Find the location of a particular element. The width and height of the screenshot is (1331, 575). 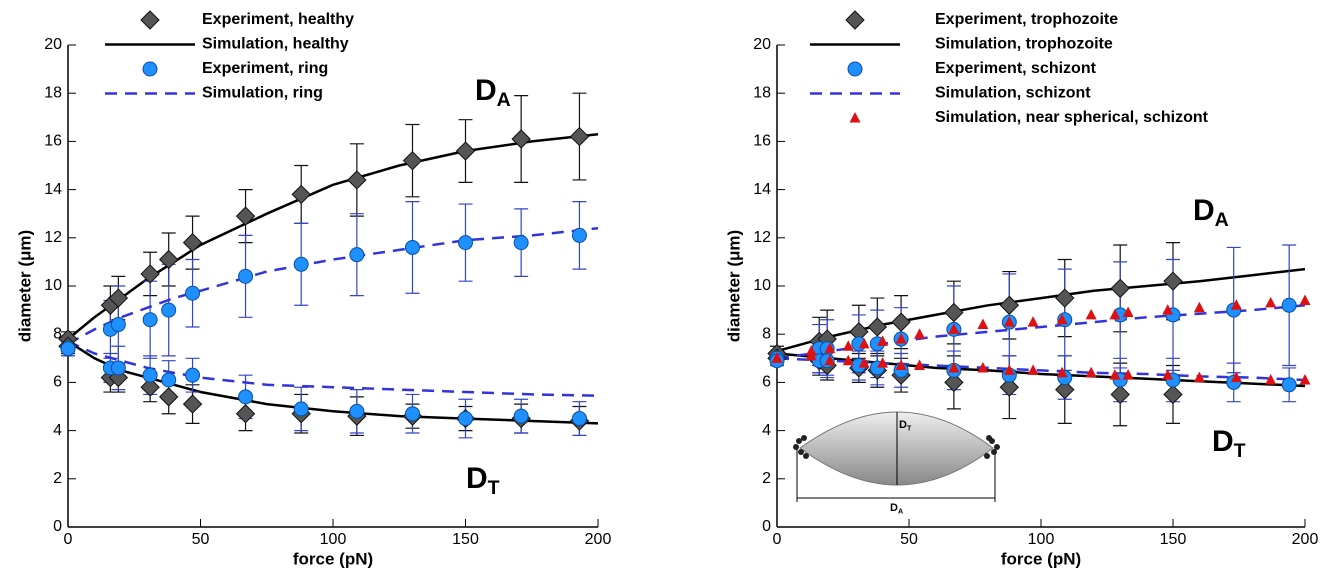

y-tick-label: 0 is located at coordinates (766, 526).